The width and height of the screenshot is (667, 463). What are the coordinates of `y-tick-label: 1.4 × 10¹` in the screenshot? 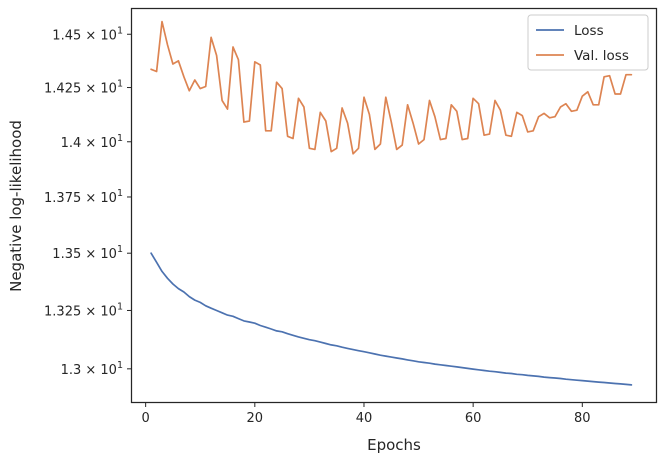 It's located at (92, 142).